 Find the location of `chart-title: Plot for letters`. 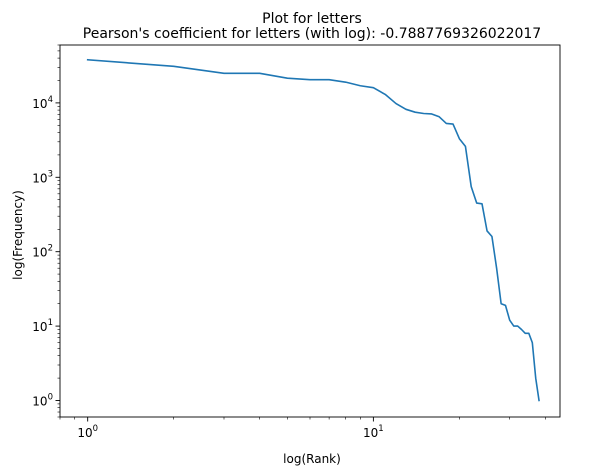

chart-title: Plot for letters is located at coordinates (312, 19).